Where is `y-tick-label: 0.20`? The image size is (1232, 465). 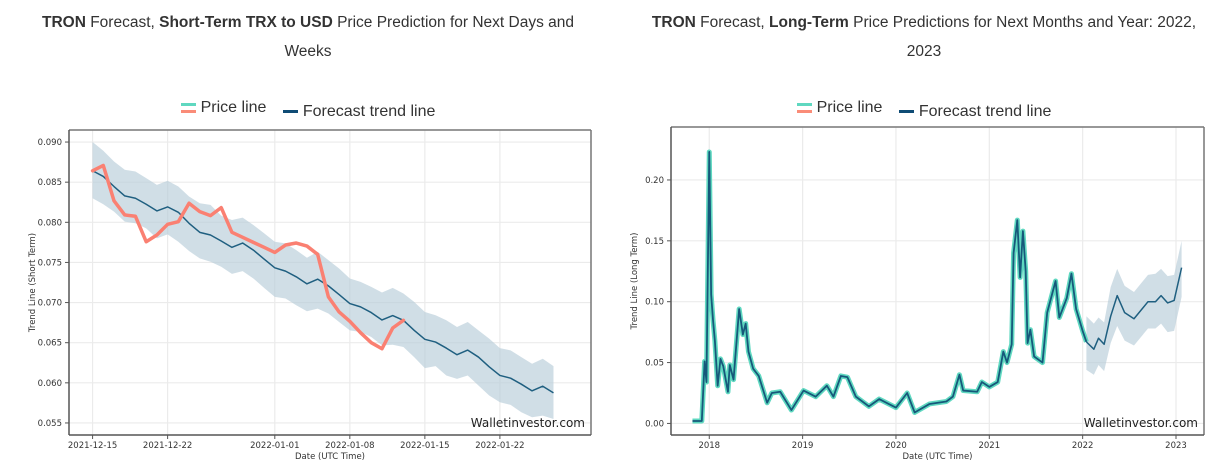 y-tick-label: 0.20 is located at coordinates (654, 181).